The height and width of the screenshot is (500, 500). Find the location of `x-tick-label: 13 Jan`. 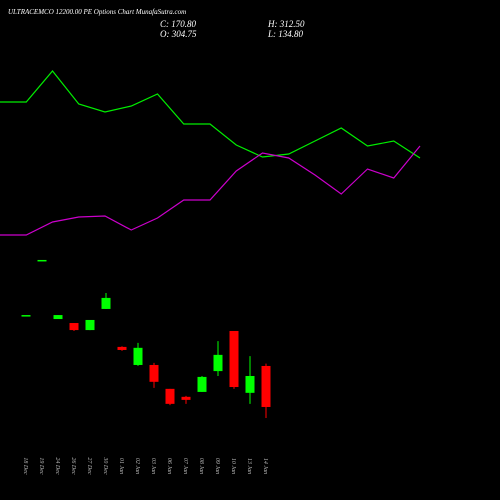

x-tick-label: 13 Jan is located at coordinates (249, 466).